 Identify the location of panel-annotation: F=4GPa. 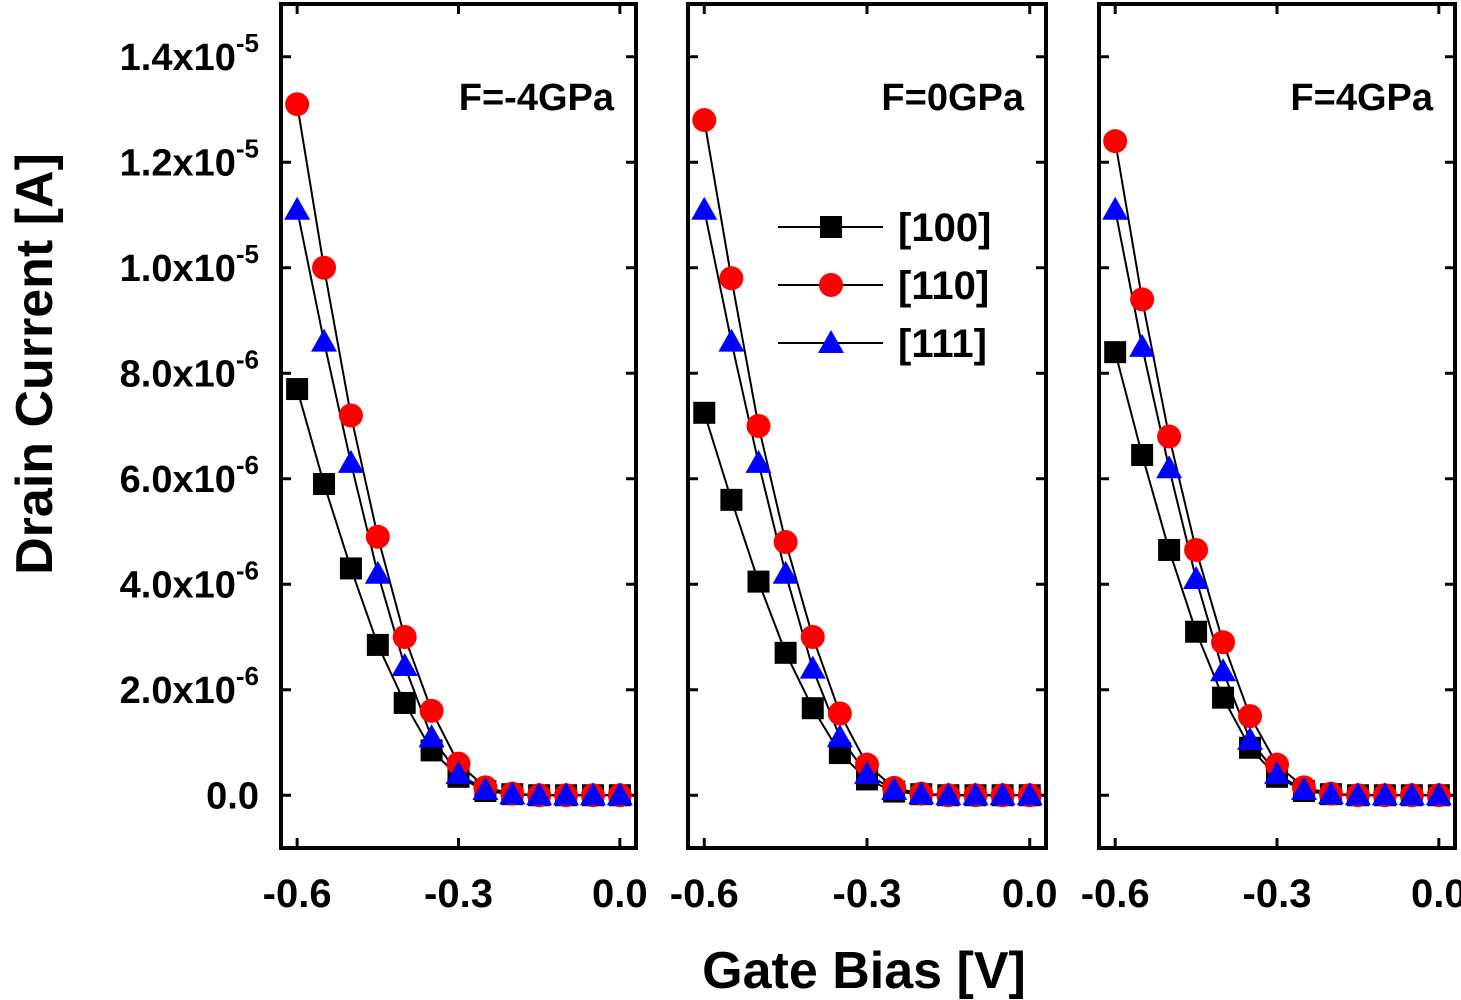
(1361, 98).